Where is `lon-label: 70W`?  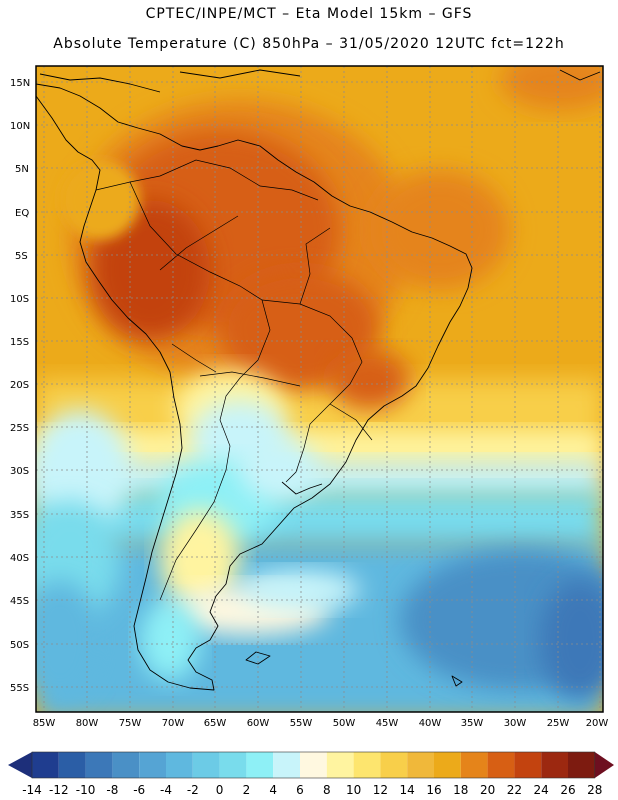
lon-label: 70W is located at coordinates (173, 723).